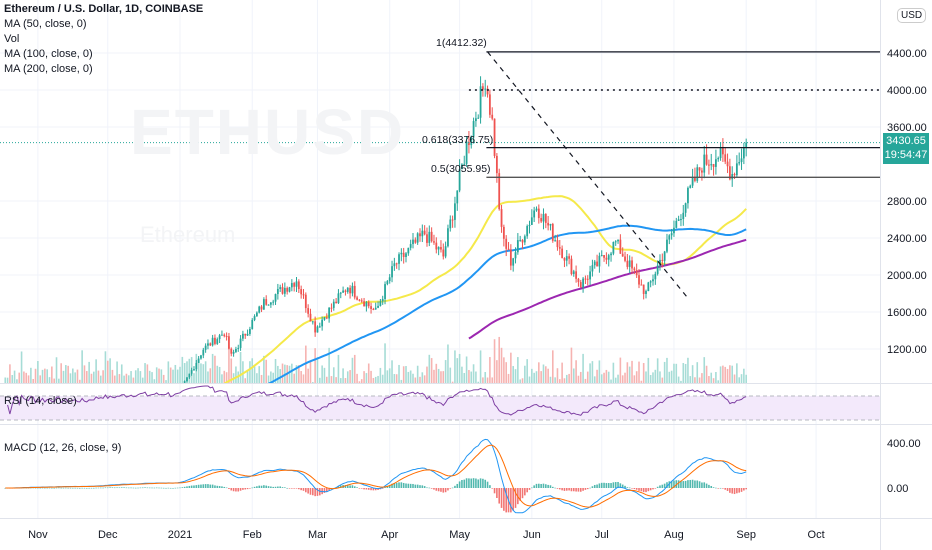 This screenshot has width=932, height=550. What do you see at coordinates (746, 535) in the screenshot?
I see `time-tick-label: Sep` at bounding box center [746, 535].